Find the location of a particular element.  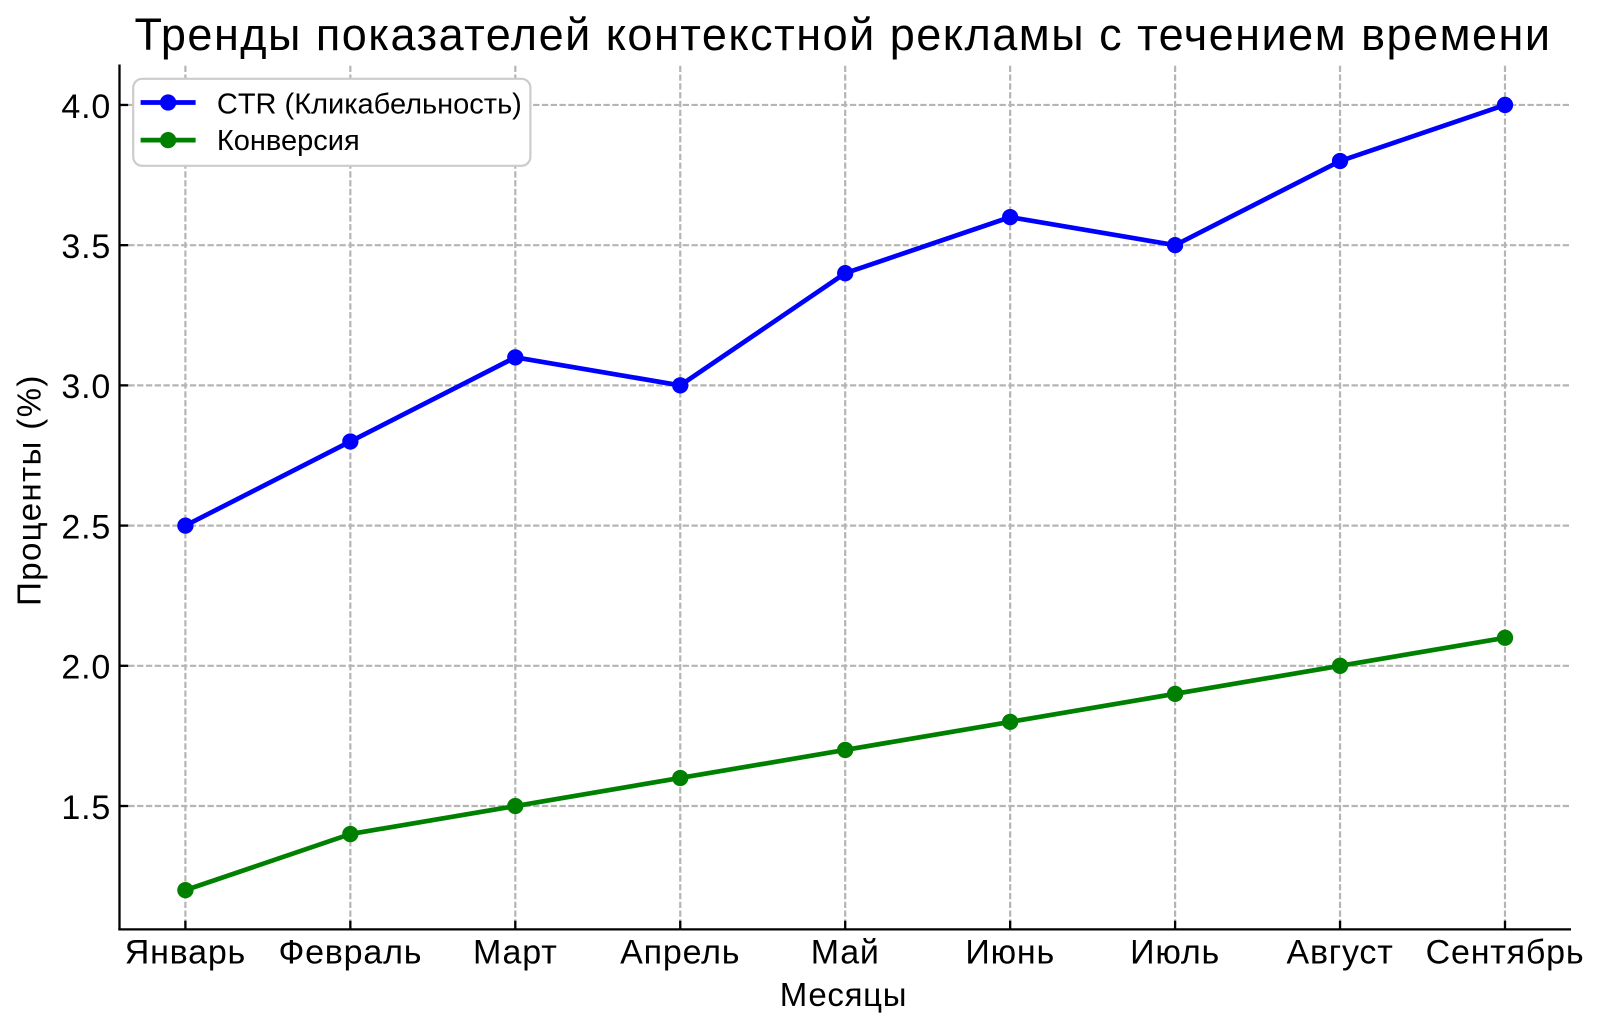

svg-text: CTR (Кликабельность) is located at coordinates (369, 105).